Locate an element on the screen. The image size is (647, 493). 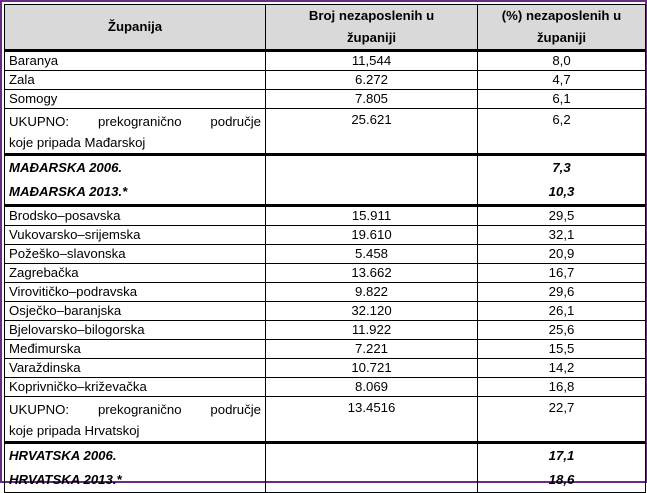
table-row: Zagrebačka 13.662 16,7 is located at coordinates (325, 273).